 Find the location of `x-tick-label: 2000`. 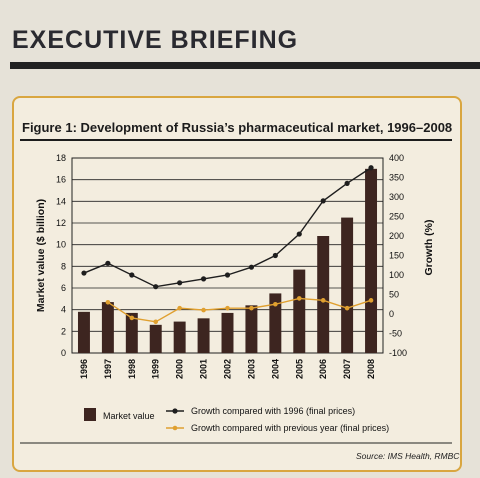

x-tick-label: 2000 is located at coordinates (180, 369).